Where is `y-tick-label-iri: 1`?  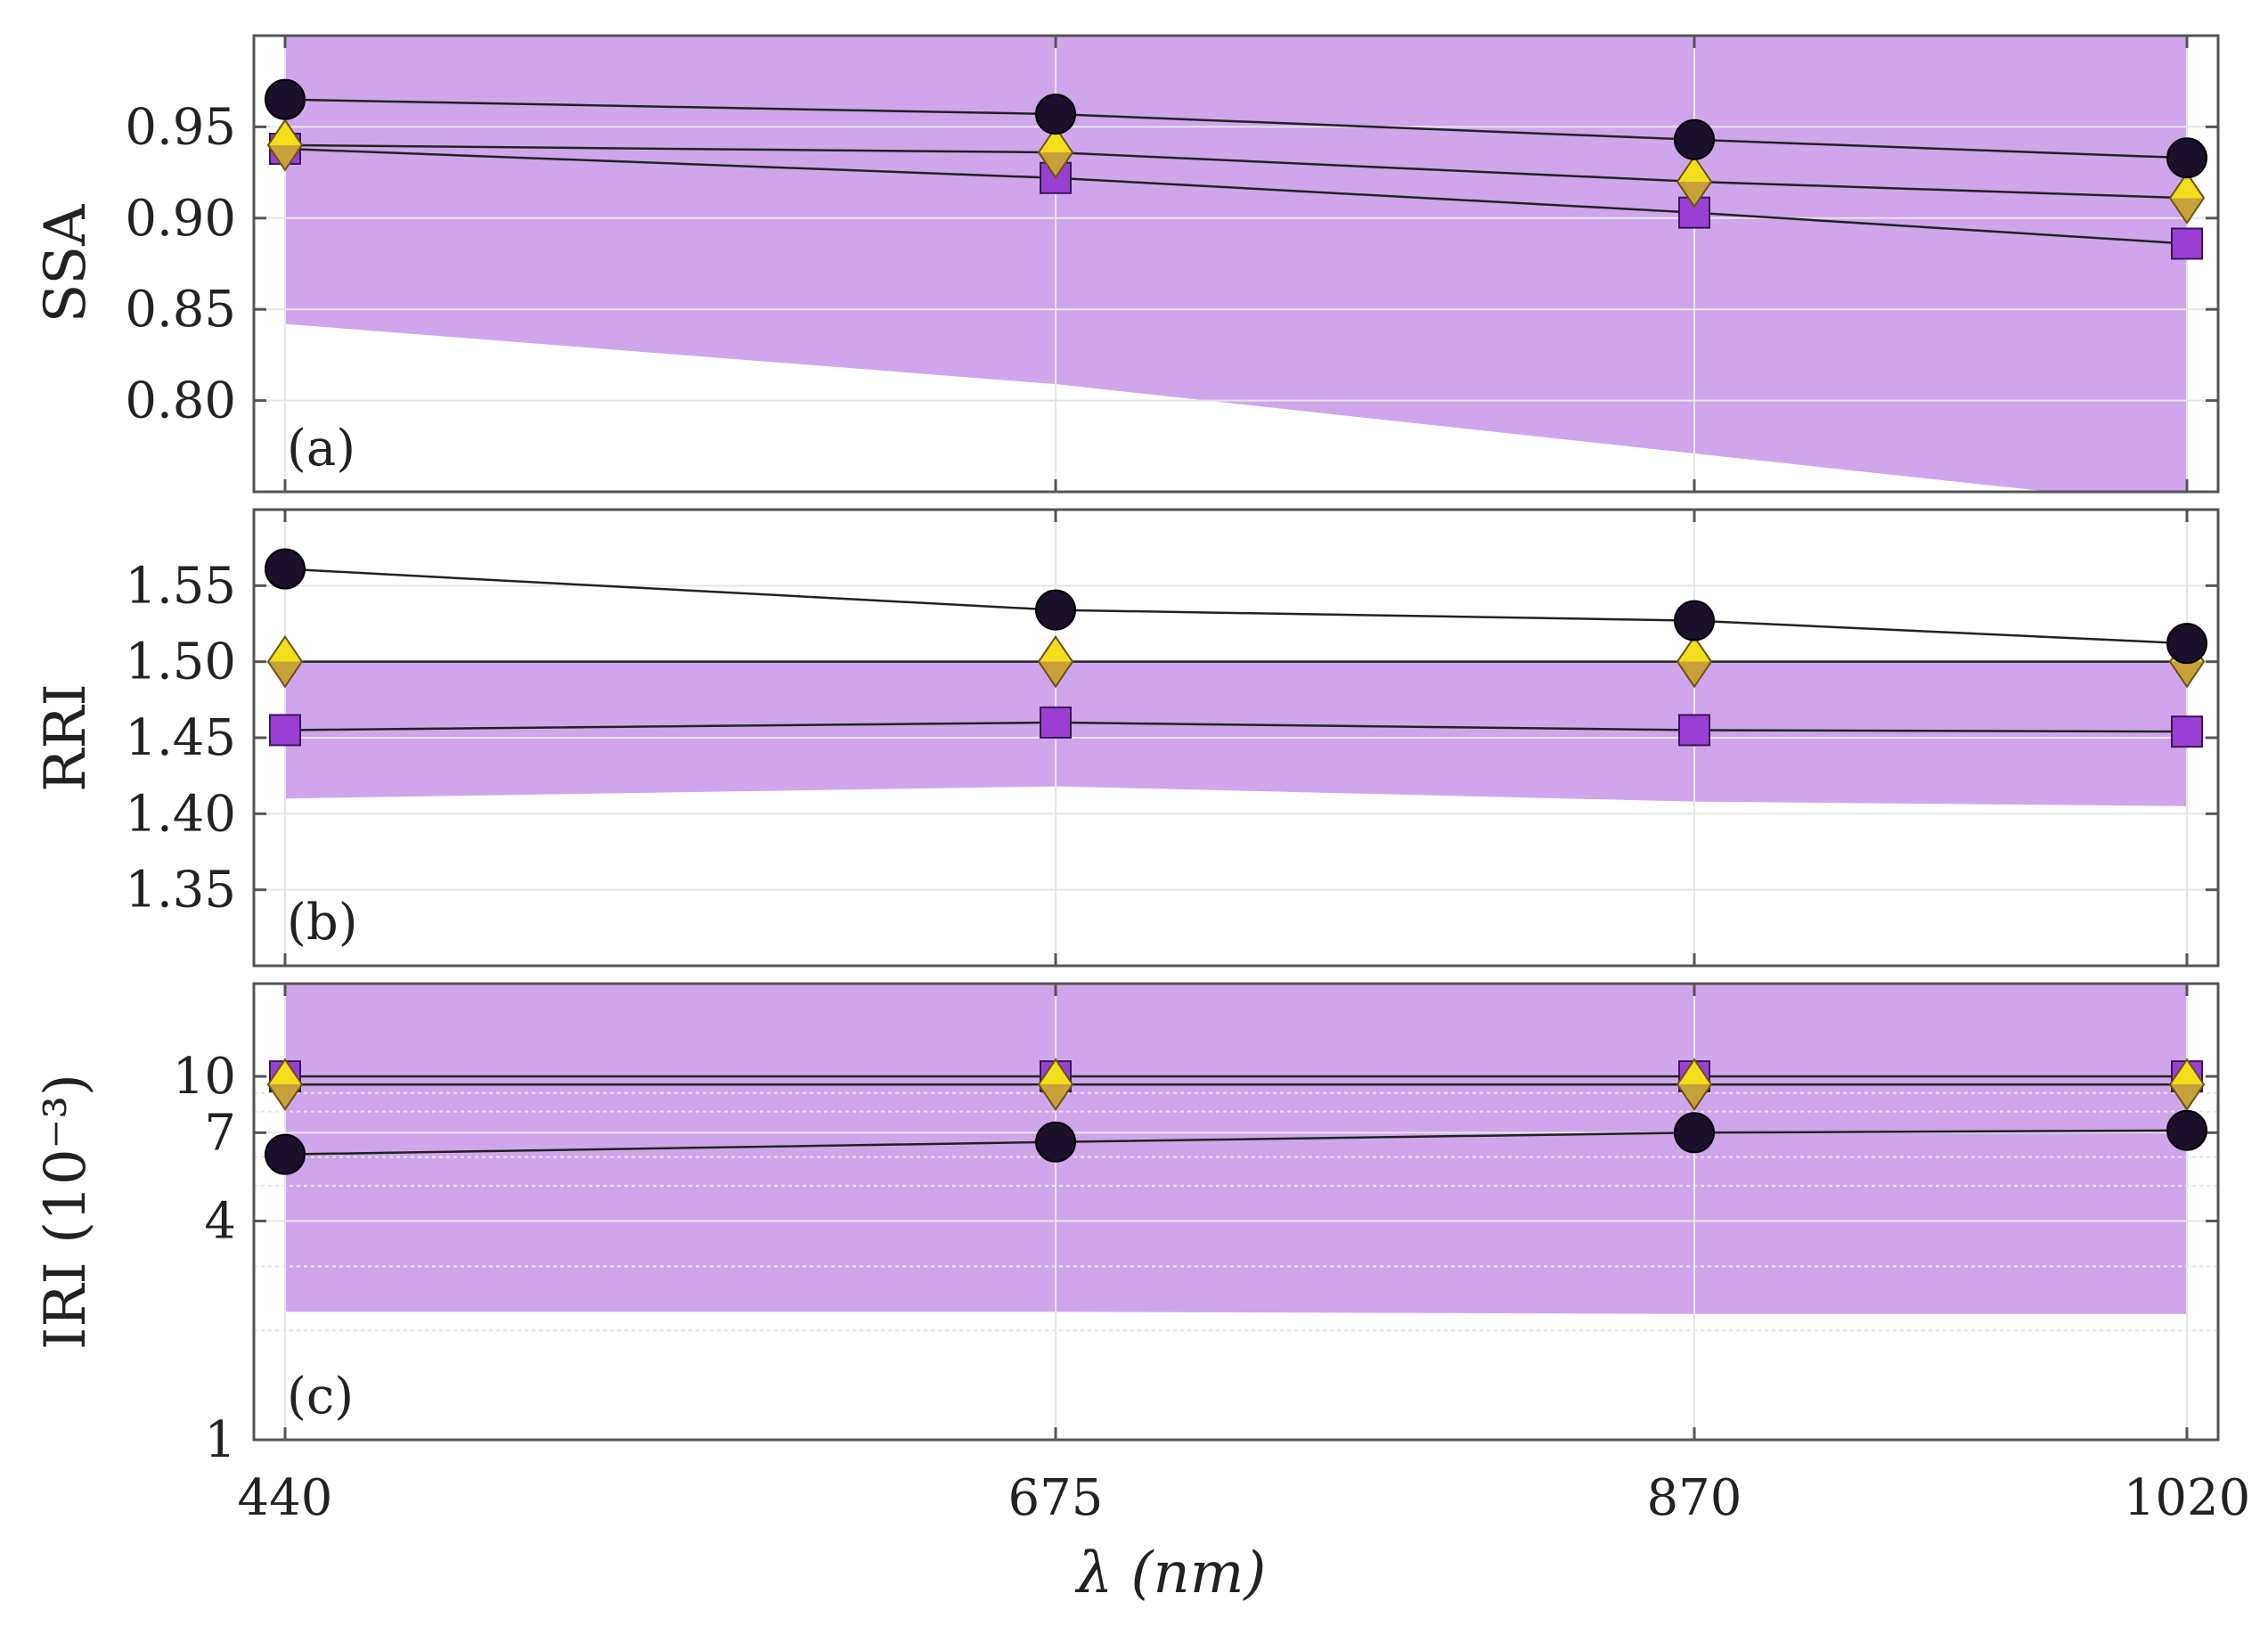 y-tick-label-iri: 1 is located at coordinates (220, 1440).